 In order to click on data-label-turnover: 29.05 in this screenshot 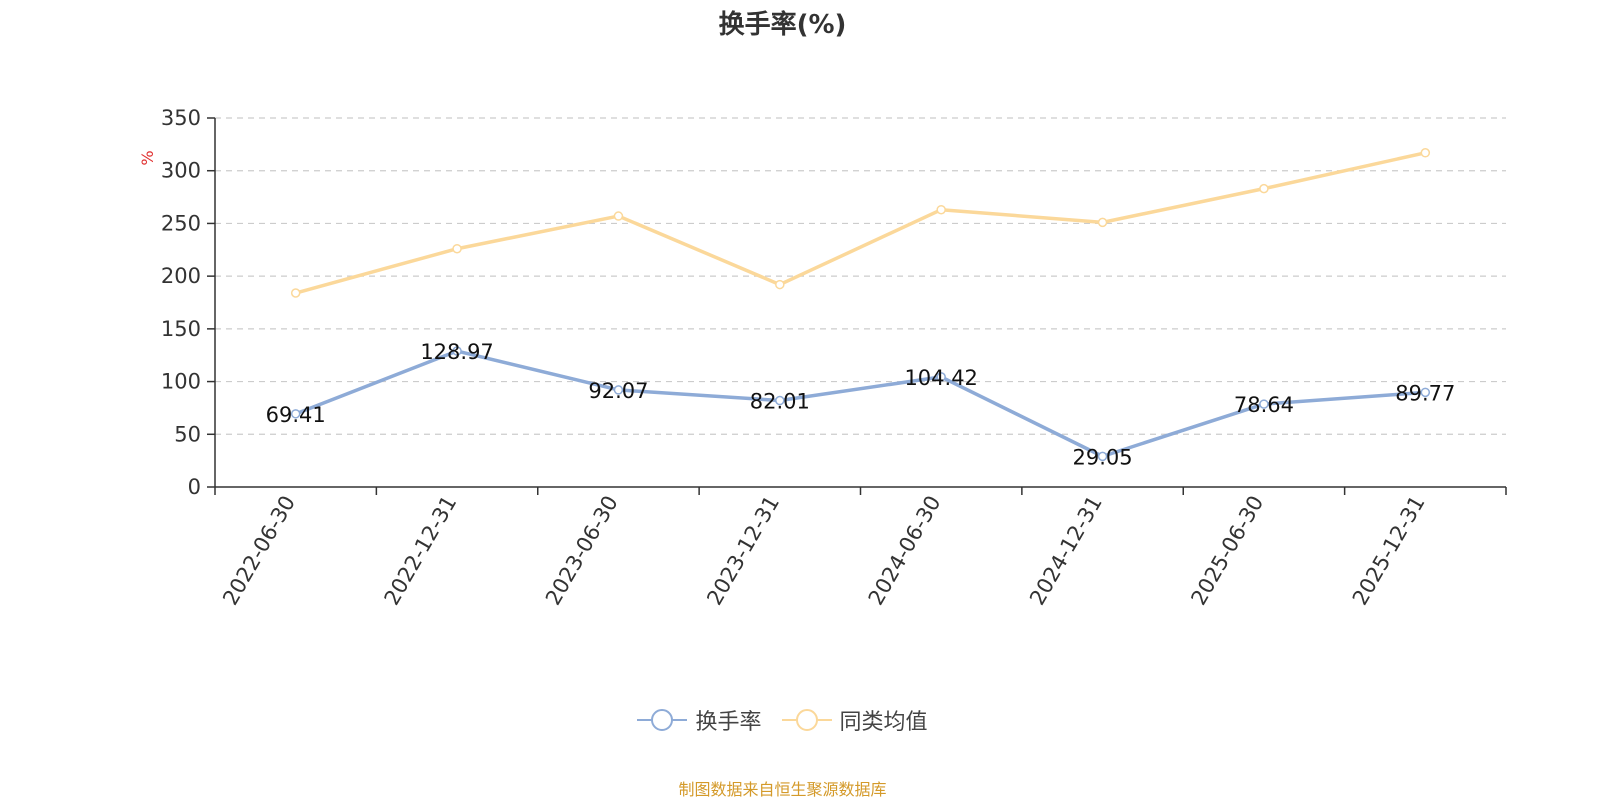, I will do `click(1103, 457)`.